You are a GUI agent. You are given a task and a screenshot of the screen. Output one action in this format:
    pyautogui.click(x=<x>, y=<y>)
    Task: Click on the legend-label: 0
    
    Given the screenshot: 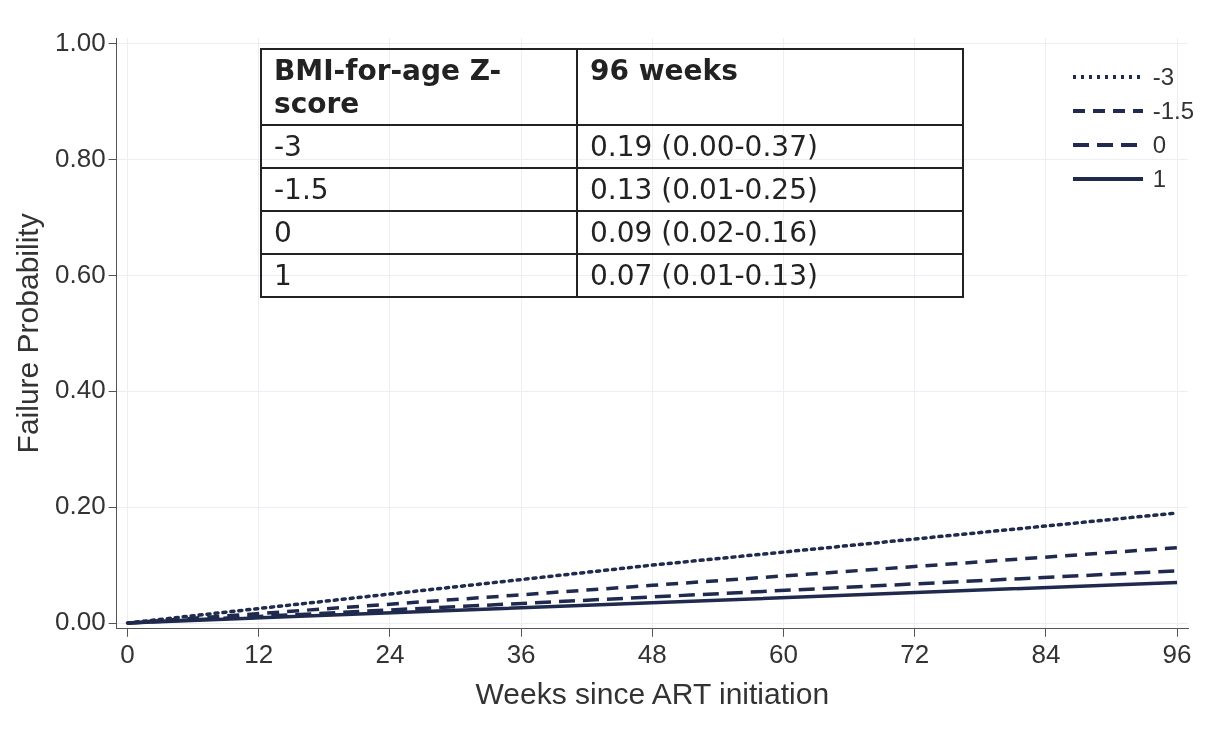 What is the action you would take?
    pyautogui.click(x=1159, y=145)
    